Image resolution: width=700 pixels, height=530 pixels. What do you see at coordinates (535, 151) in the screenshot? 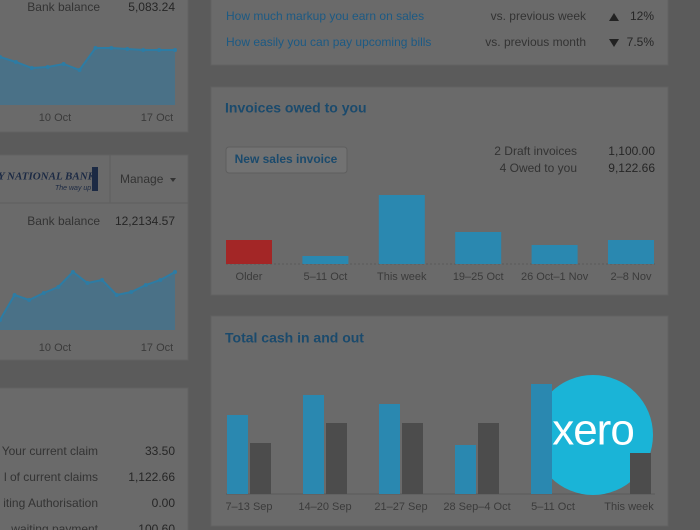
I see `summary-label: 2 Draft invoices` at bounding box center [535, 151].